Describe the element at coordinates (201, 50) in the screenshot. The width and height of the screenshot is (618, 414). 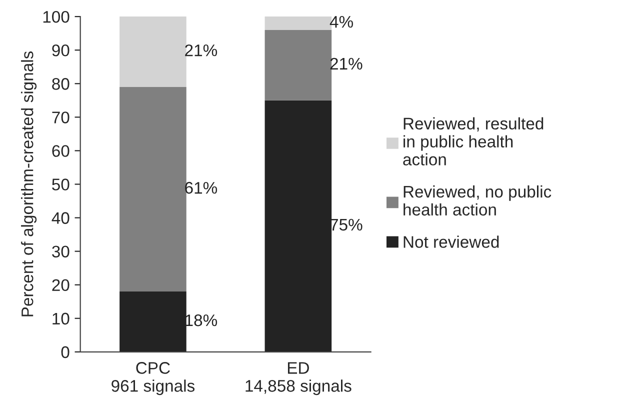
I see `data-label: 21%` at that location.